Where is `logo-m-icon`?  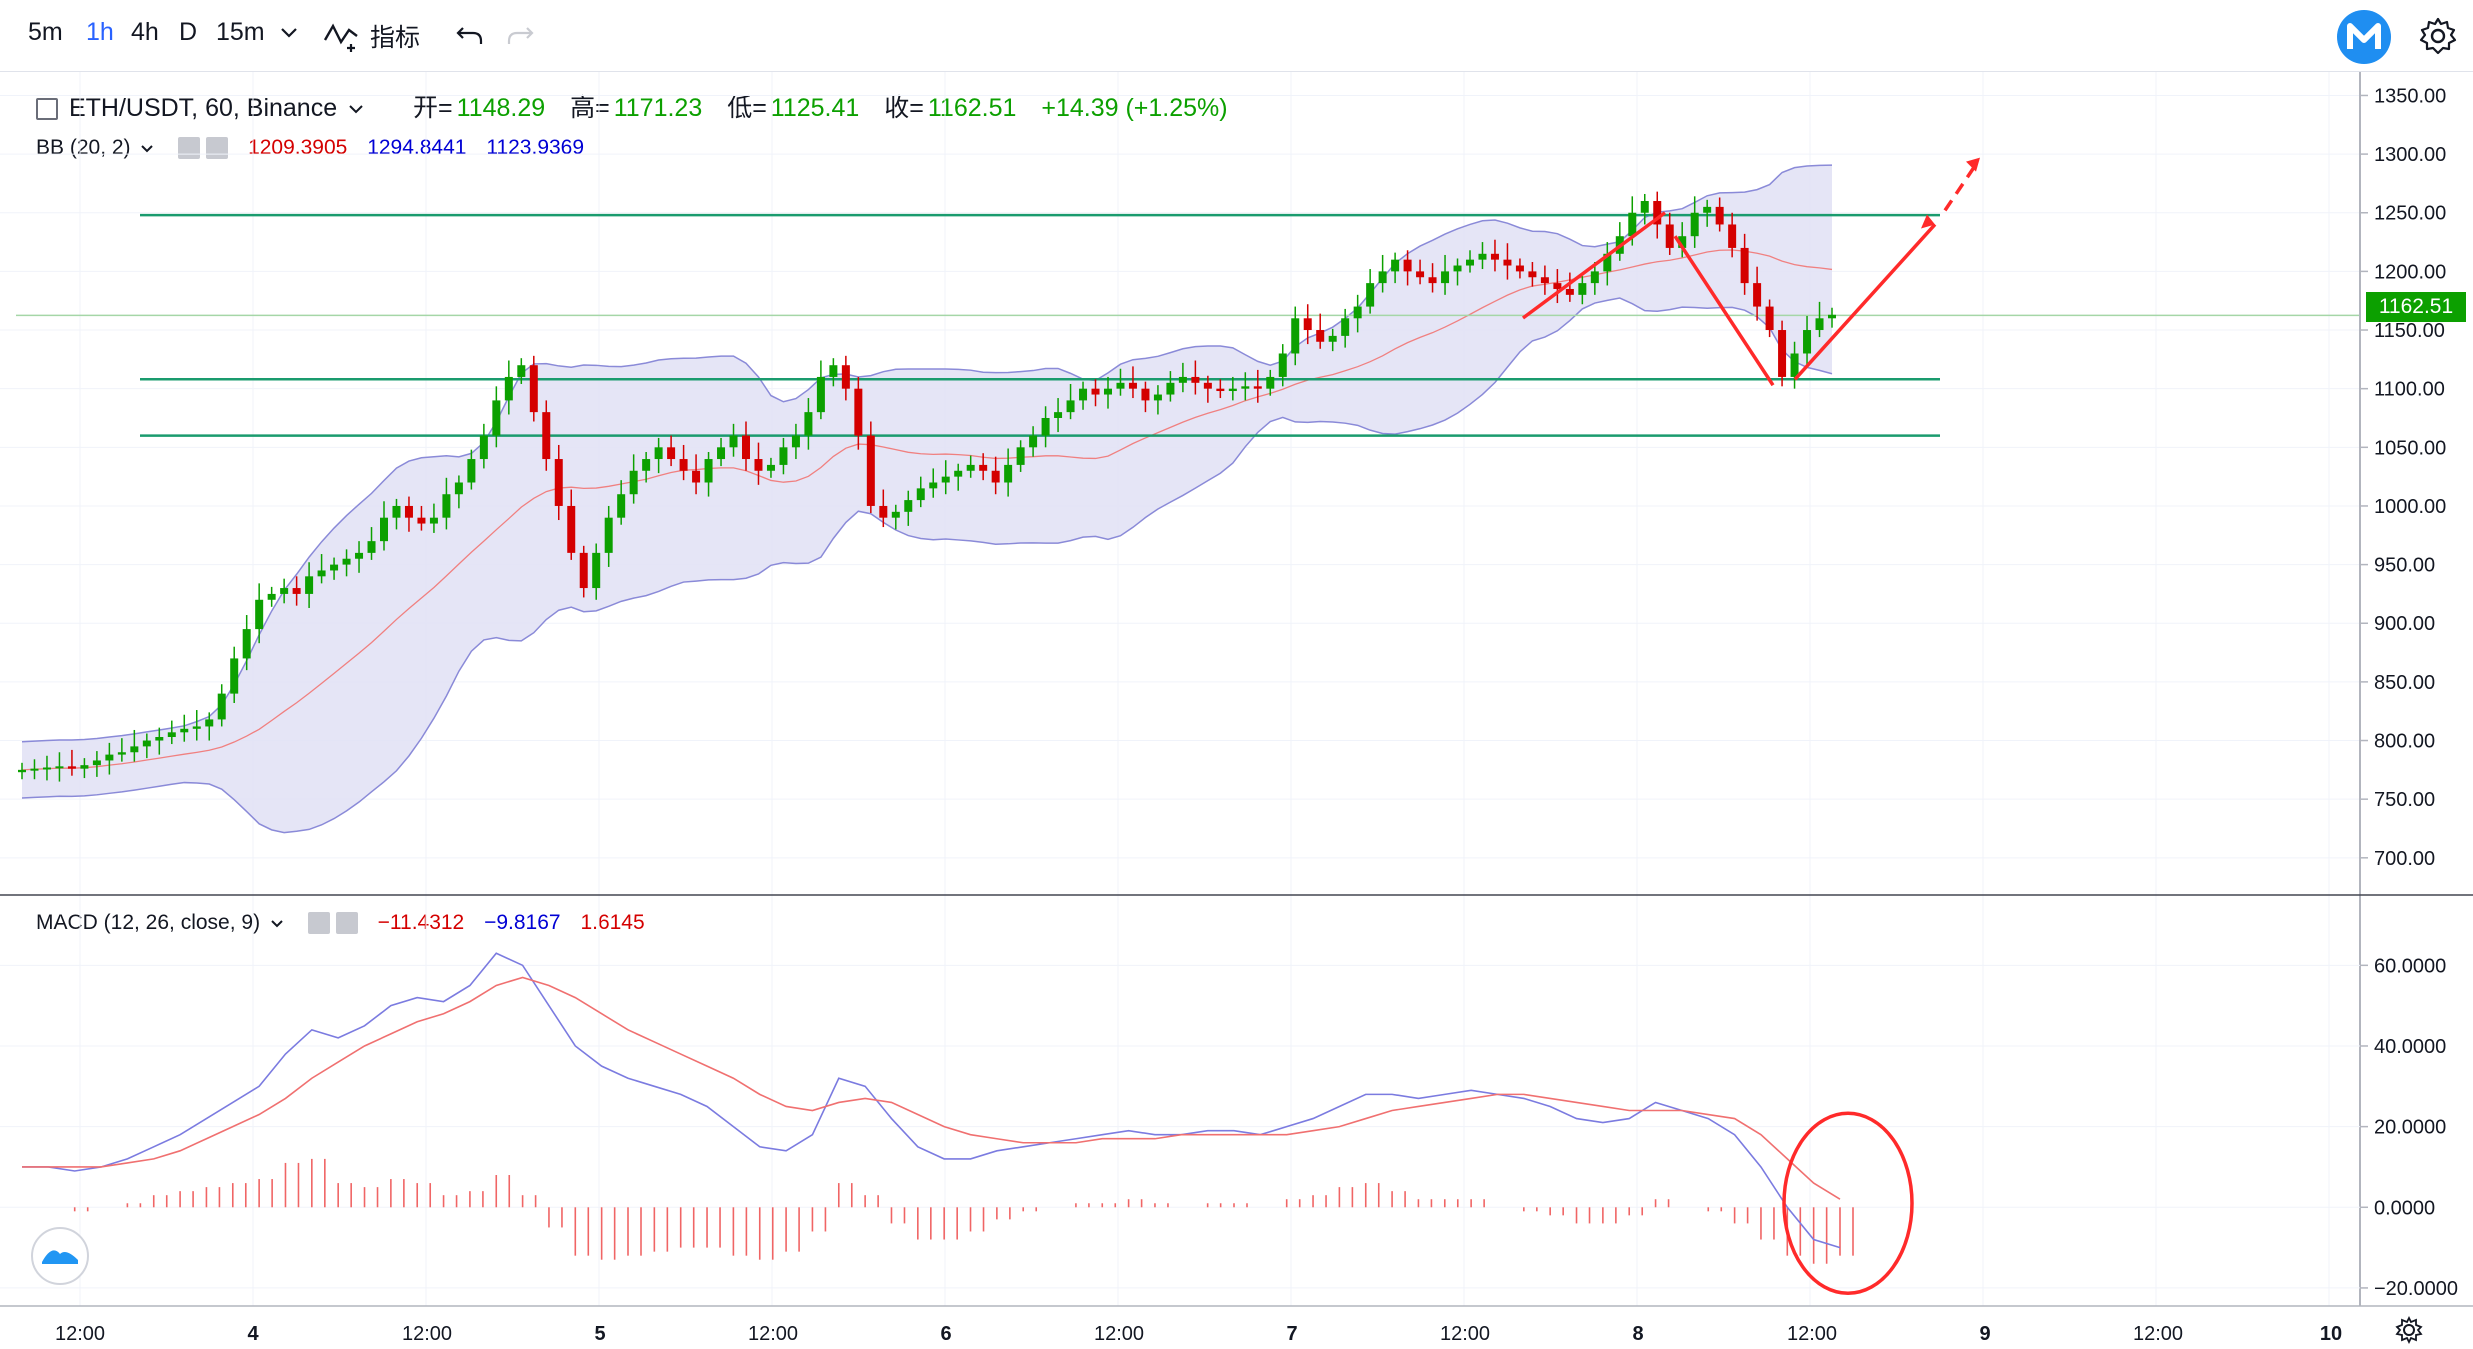
logo-m-icon is located at coordinates (2364, 37).